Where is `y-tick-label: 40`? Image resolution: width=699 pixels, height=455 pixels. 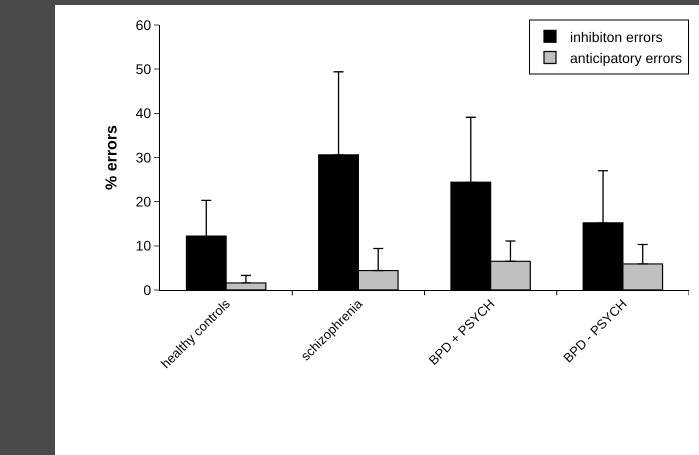 y-tick-label: 40 is located at coordinates (144, 113).